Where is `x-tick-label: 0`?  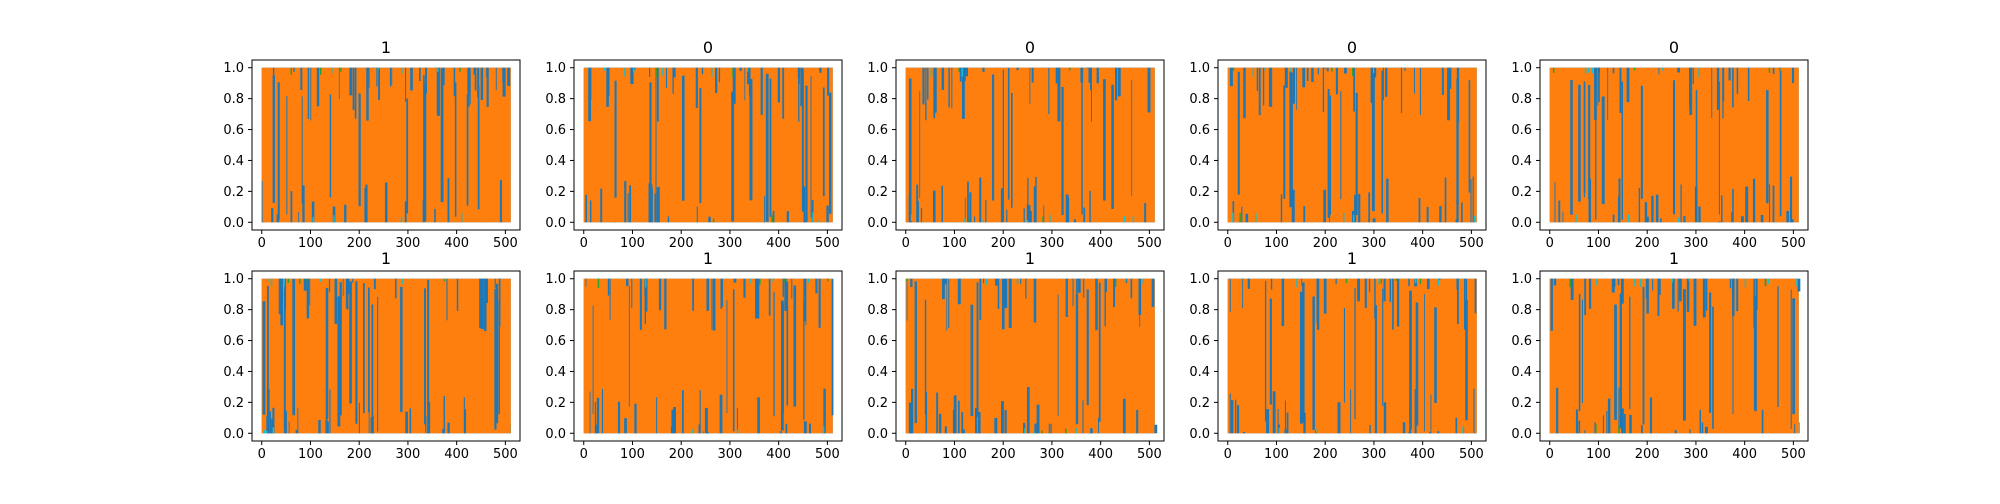 x-tick-label: 0 is located at coordinates (1228, 243).